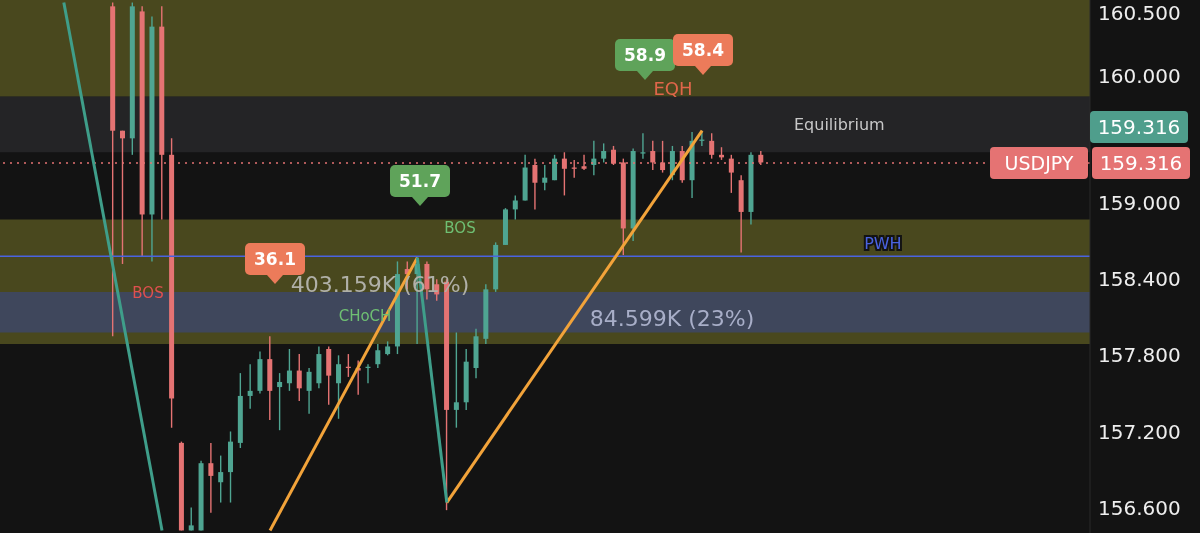  Describe the element at coordinates (673, 88) in the screenshot. I see `annotation: EQH` at that location.